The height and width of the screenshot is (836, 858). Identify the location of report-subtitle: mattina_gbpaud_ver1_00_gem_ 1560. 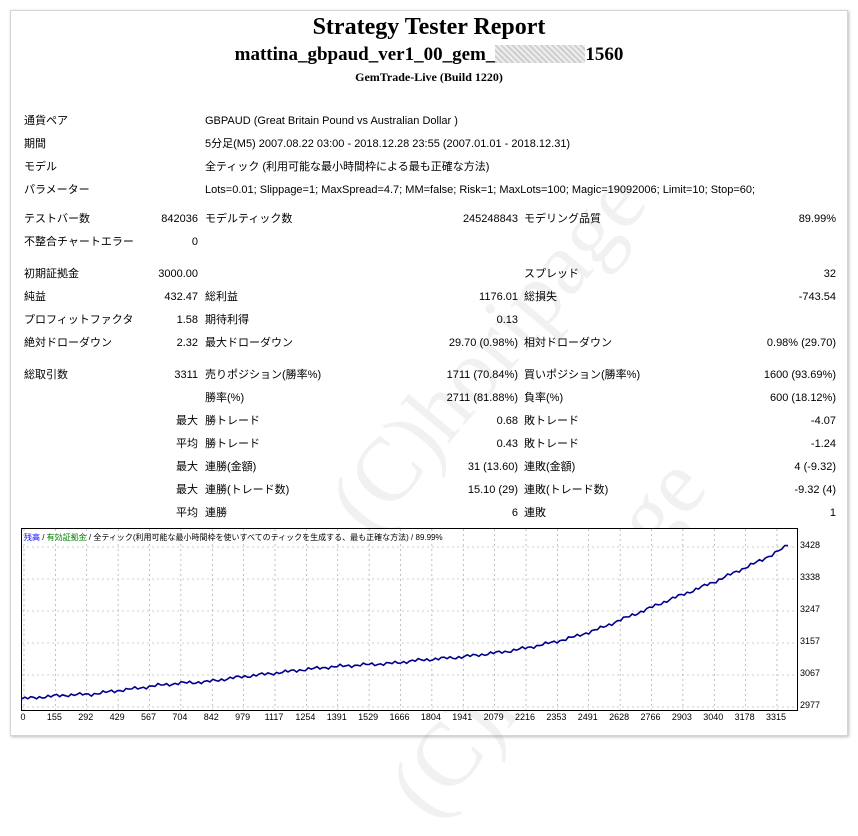
(429, 55).